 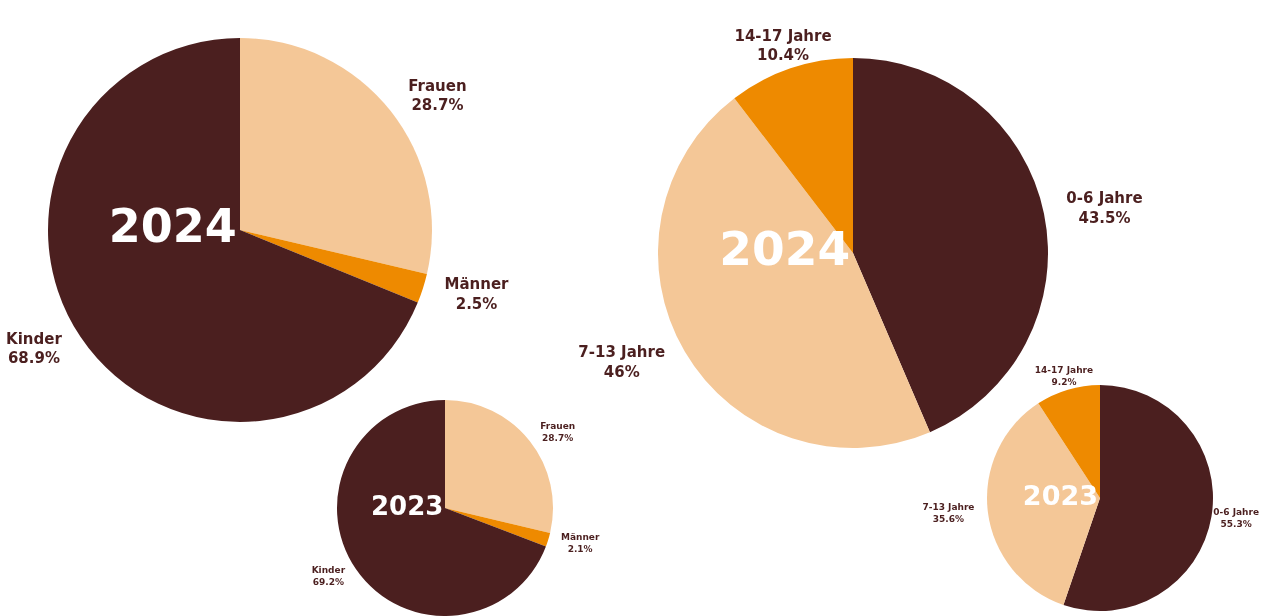 I want to click on data-label: 46%, so click(x=621, y=371).